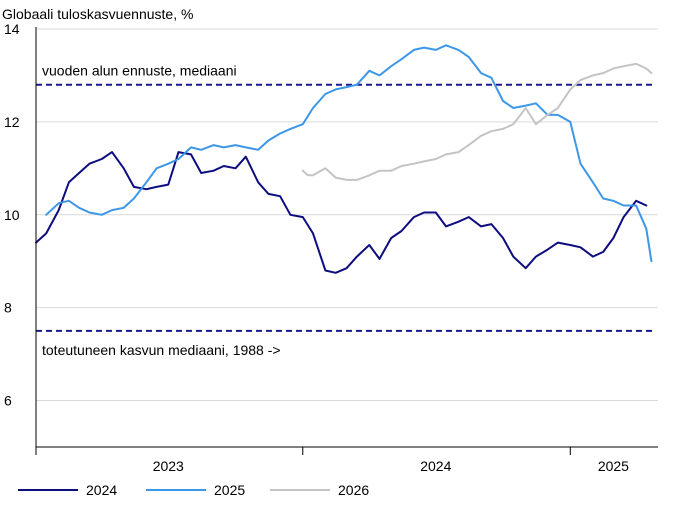  I want to click on series-line-2026, so click(477, 121).